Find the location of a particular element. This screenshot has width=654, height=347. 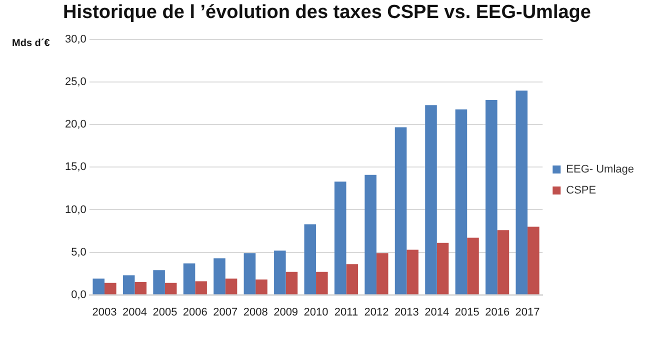

y-tick-label: 20,0 is located at coordinates (75, 124).